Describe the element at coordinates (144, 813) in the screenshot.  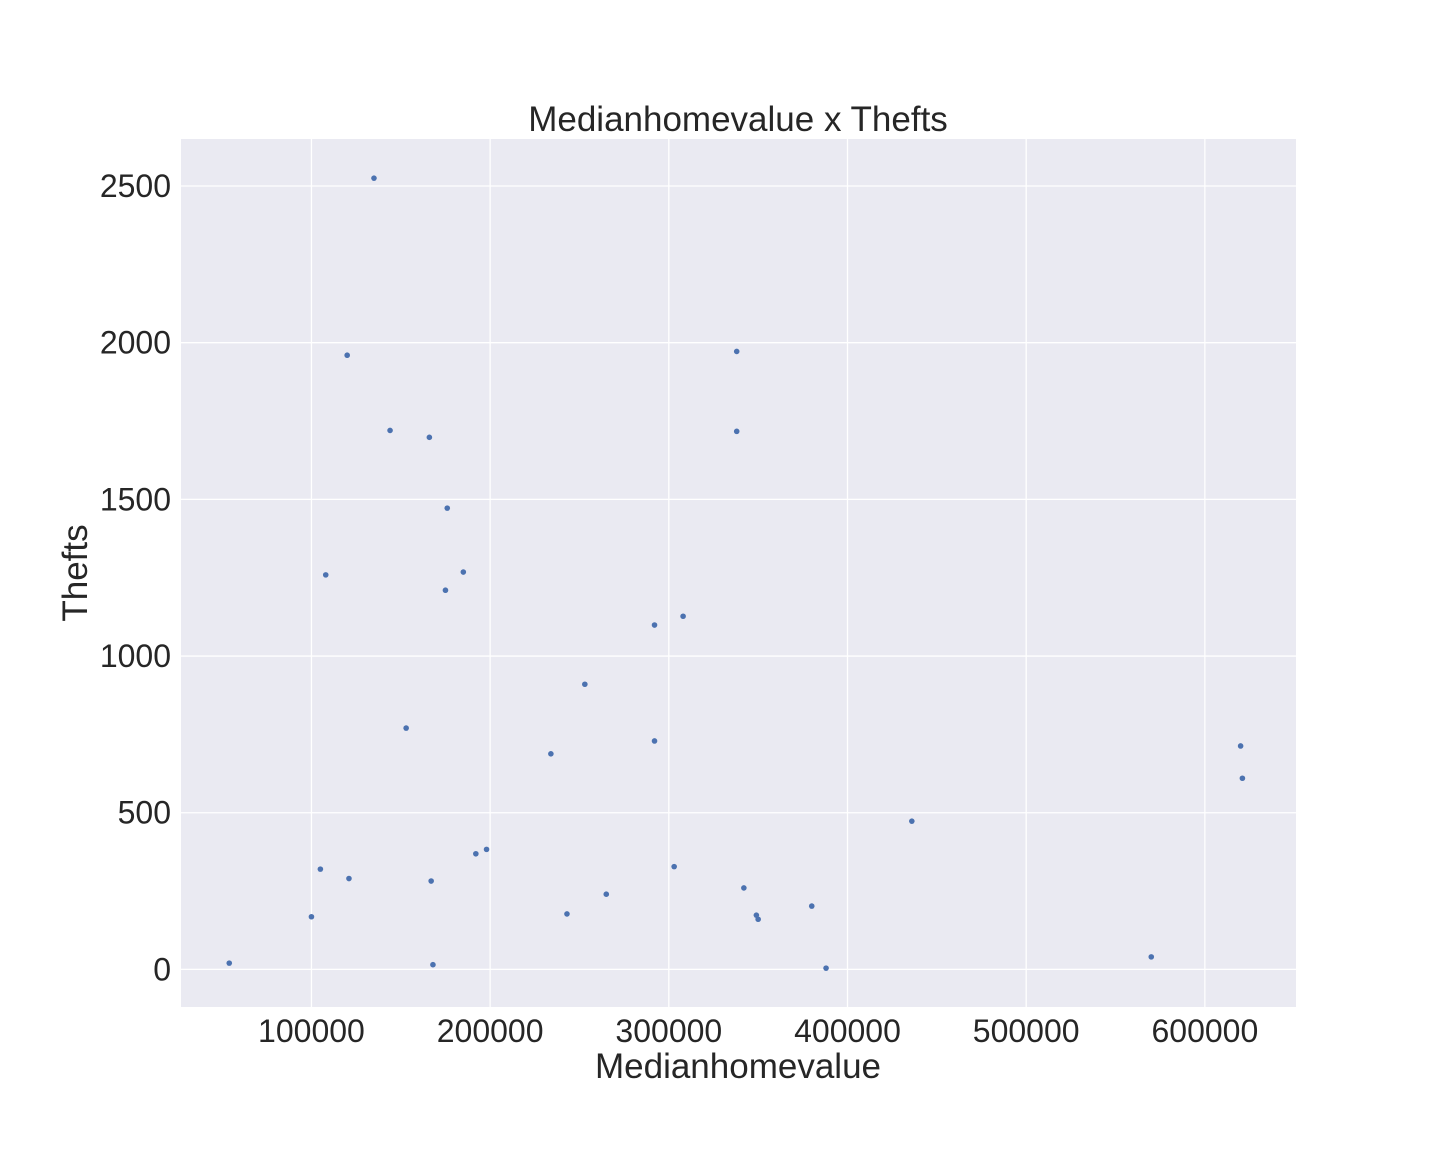
I see `y-tick-label: 500` at that location.